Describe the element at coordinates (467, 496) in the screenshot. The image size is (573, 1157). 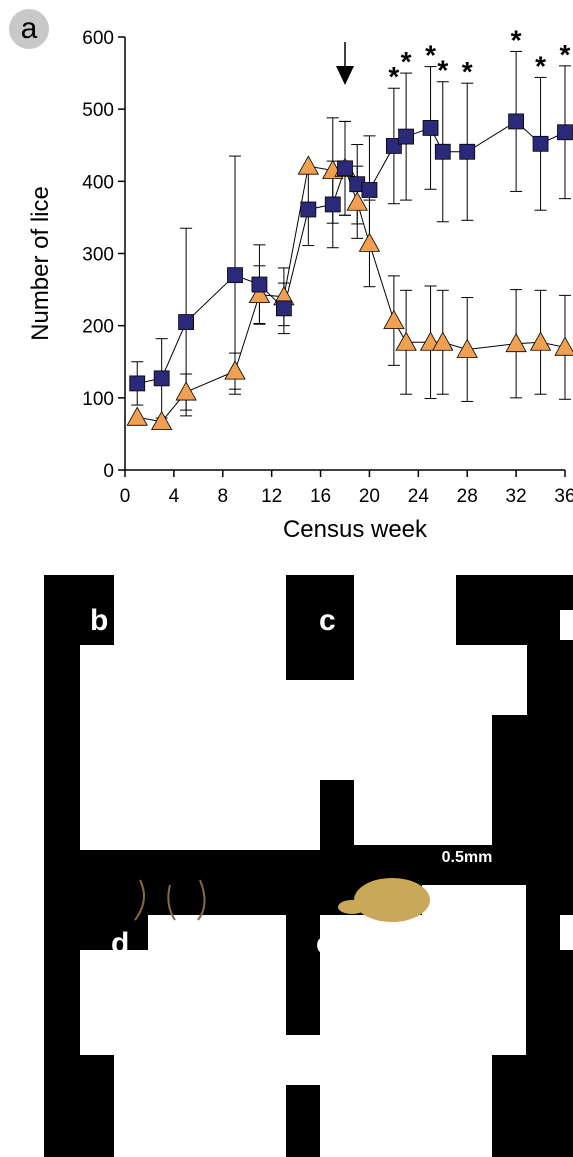
I see `x-tick-label: 28` at that location.